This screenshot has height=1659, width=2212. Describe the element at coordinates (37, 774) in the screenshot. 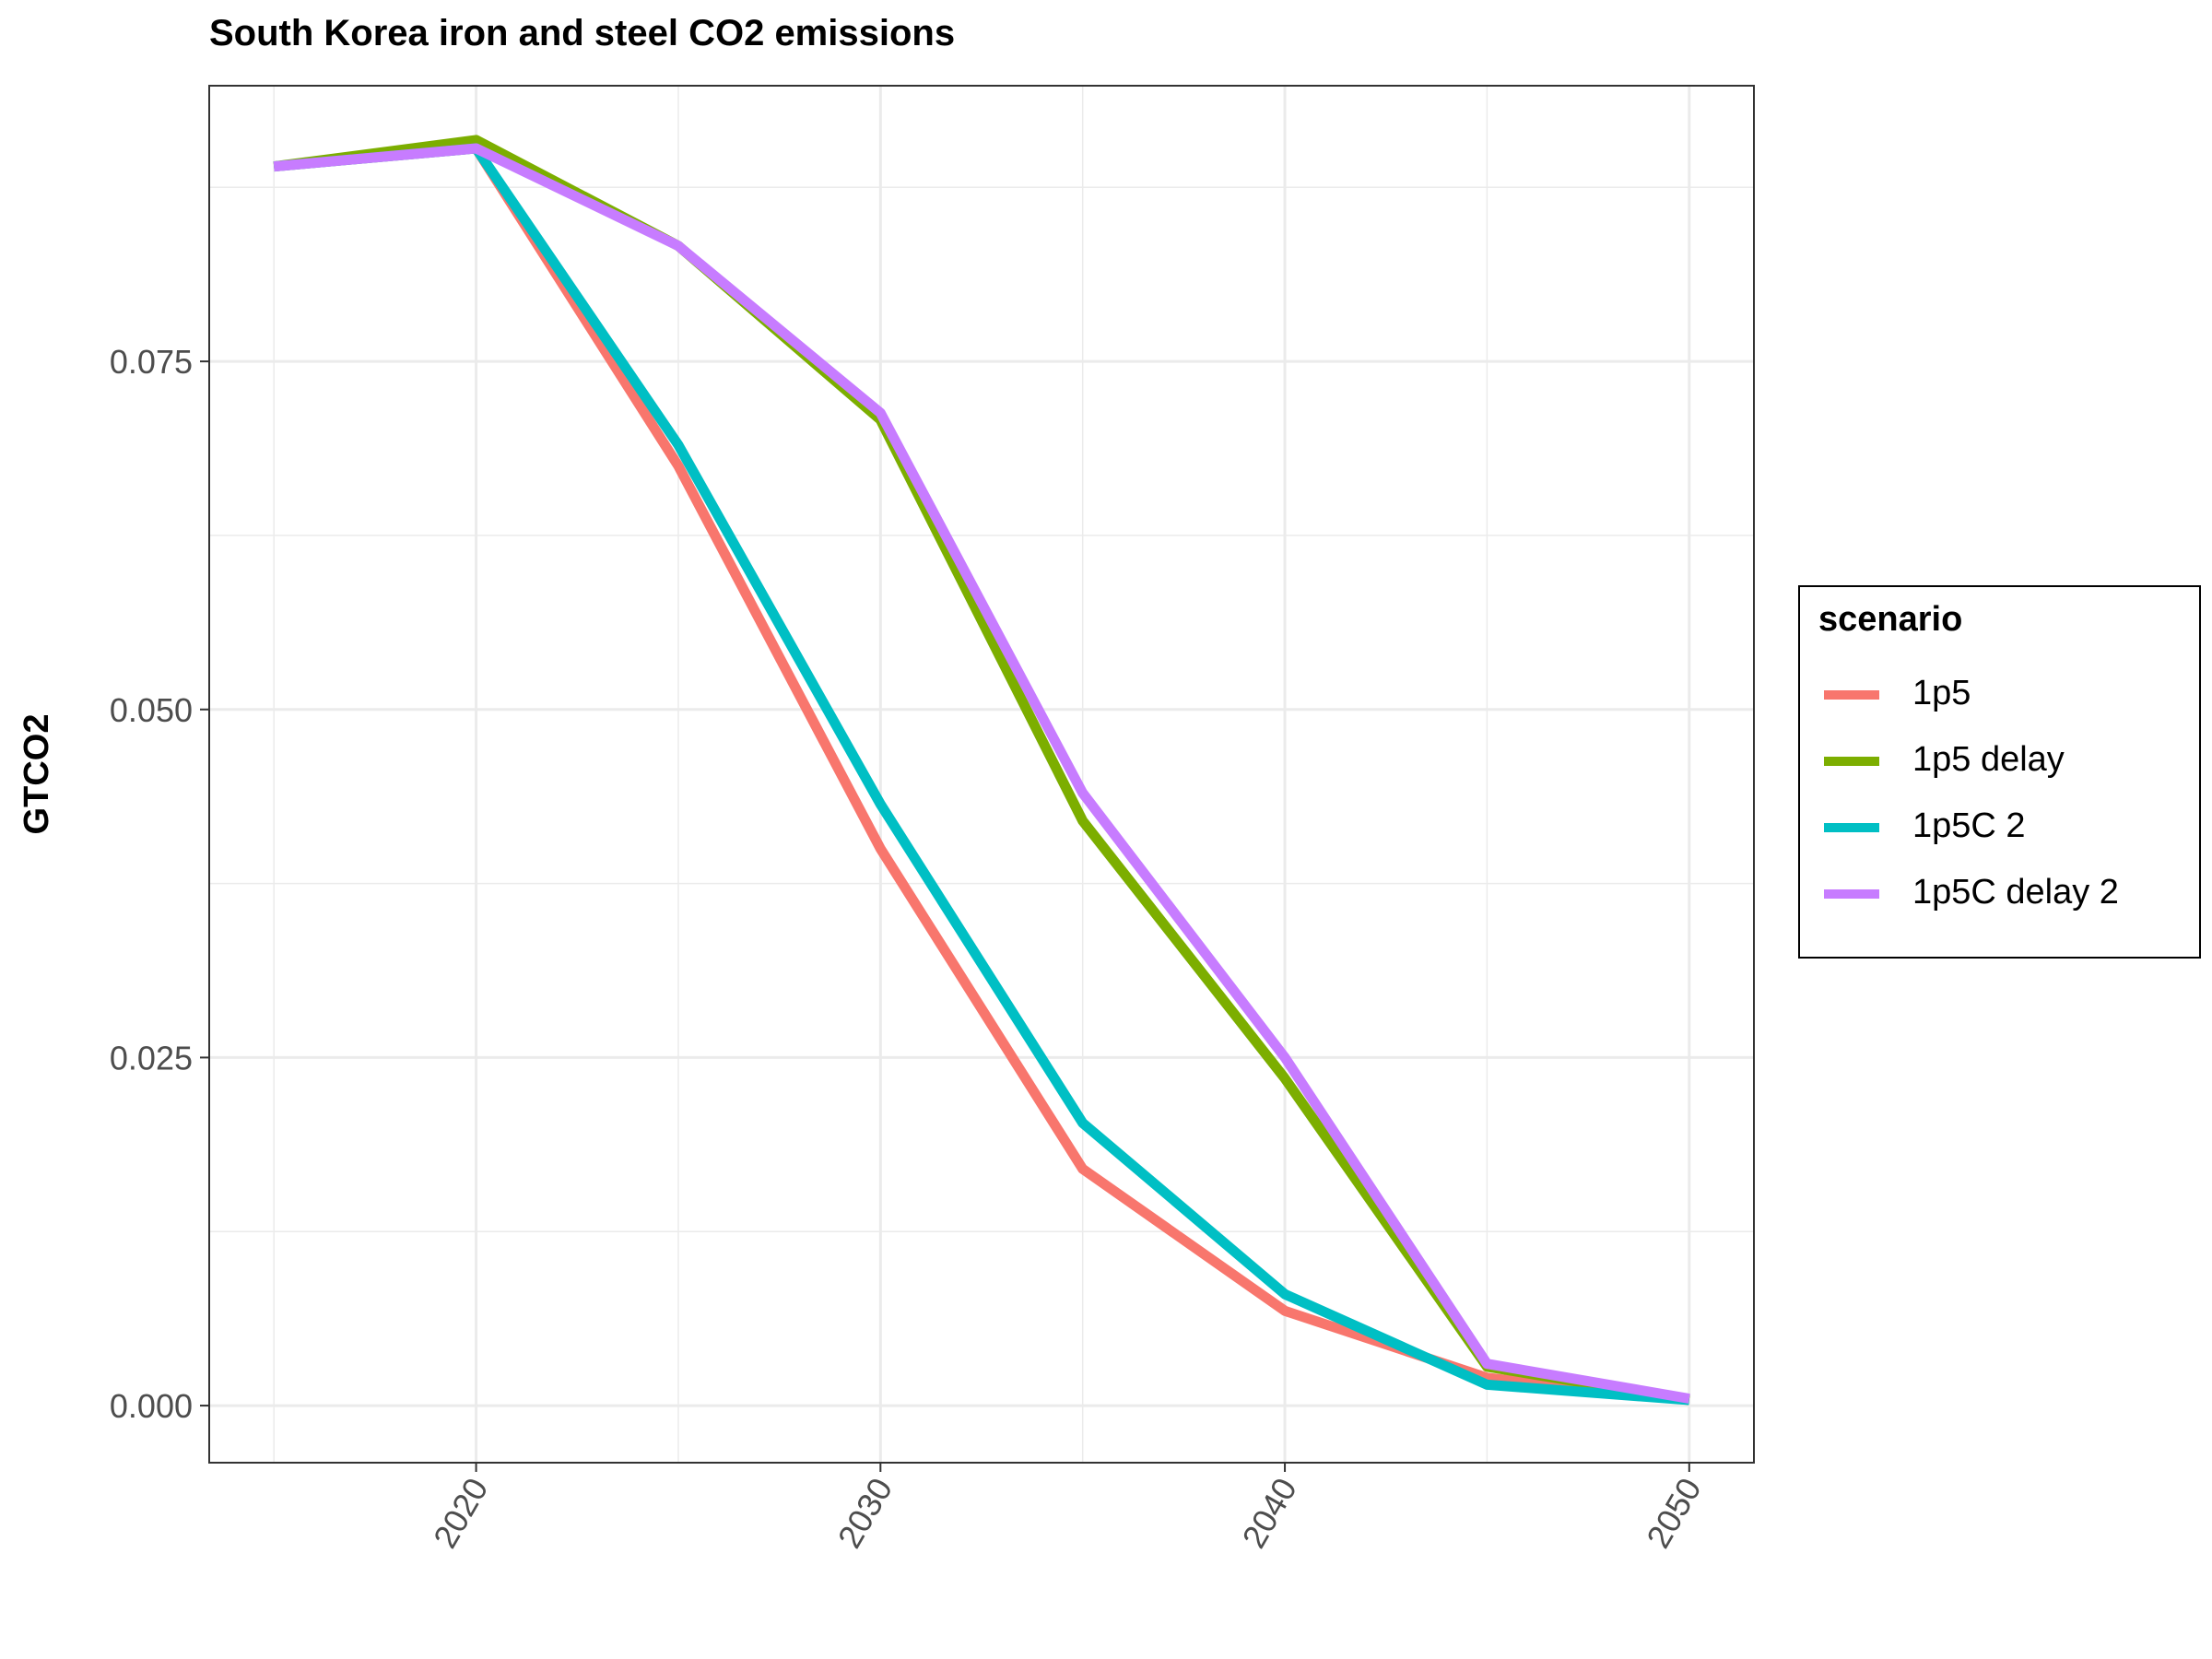

I see `y-axis-title: GTCO2` at that location.